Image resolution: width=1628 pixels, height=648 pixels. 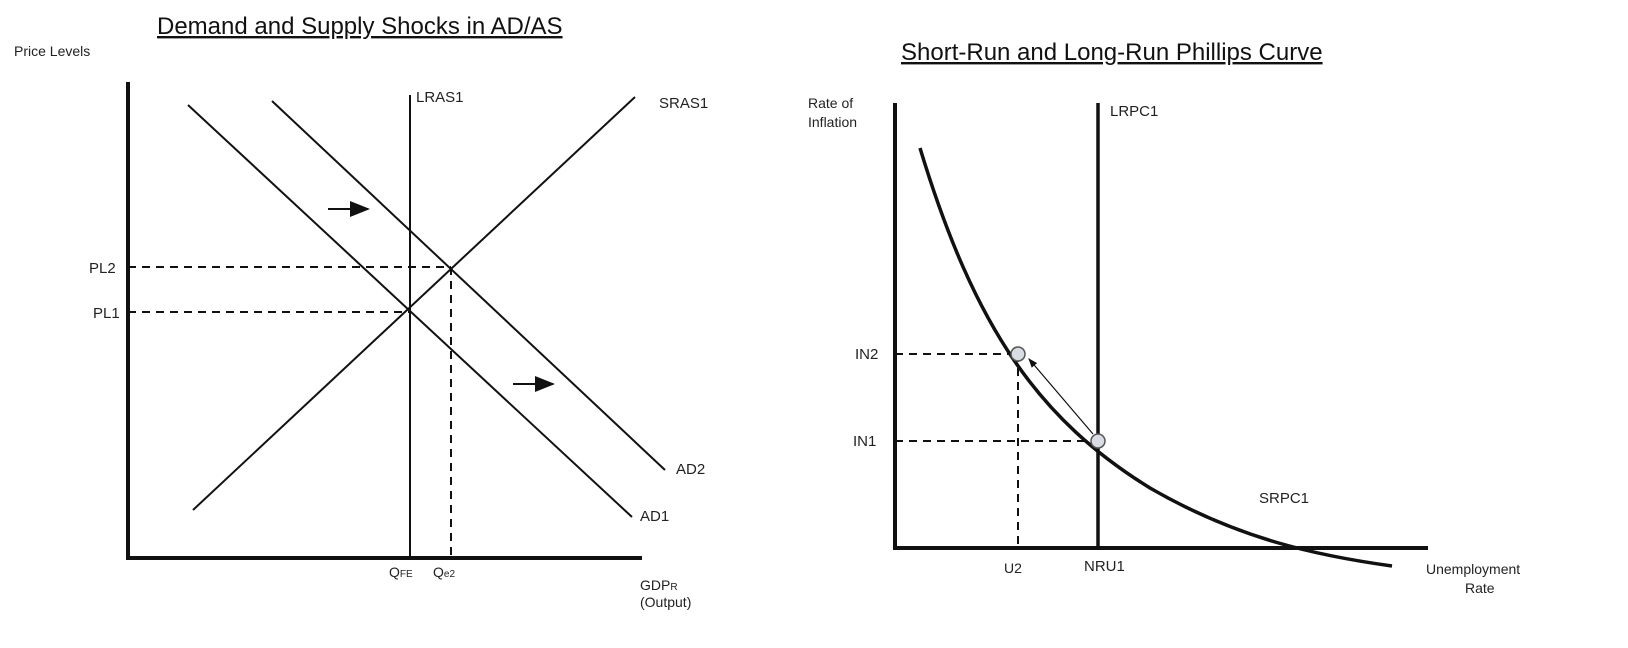 What do you see at coordinates (1061, 396) in the screenshot?
I see `movement-arrow-icon` at bounding box center [1061, 396].